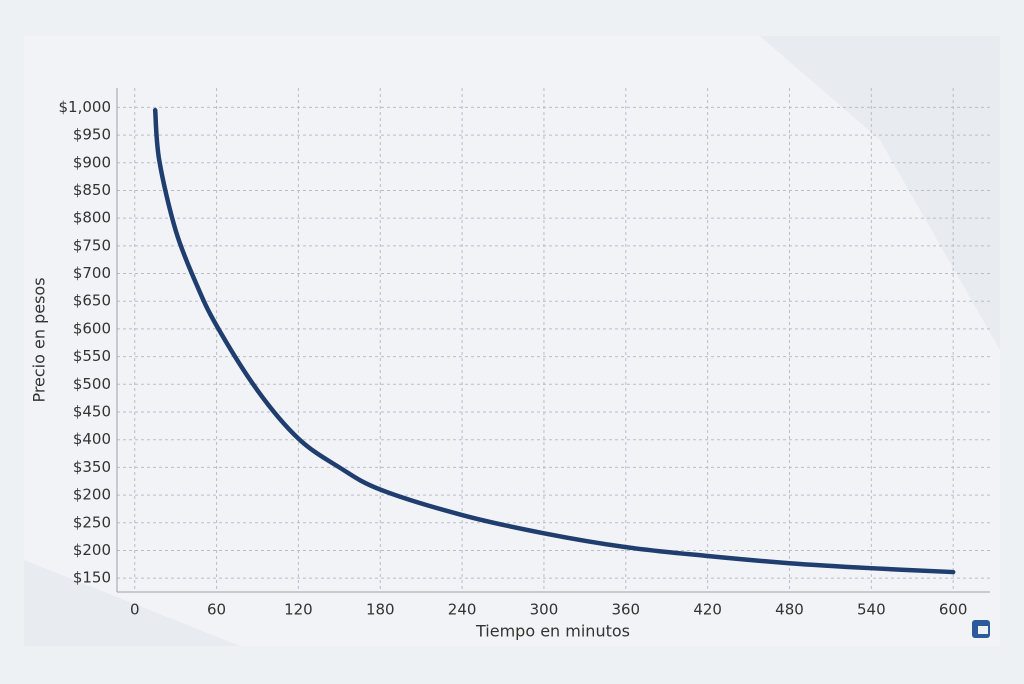 This screenshot has height=684, width=1024. I want to click on y-tick-label: $1,000, so click(85, 107).